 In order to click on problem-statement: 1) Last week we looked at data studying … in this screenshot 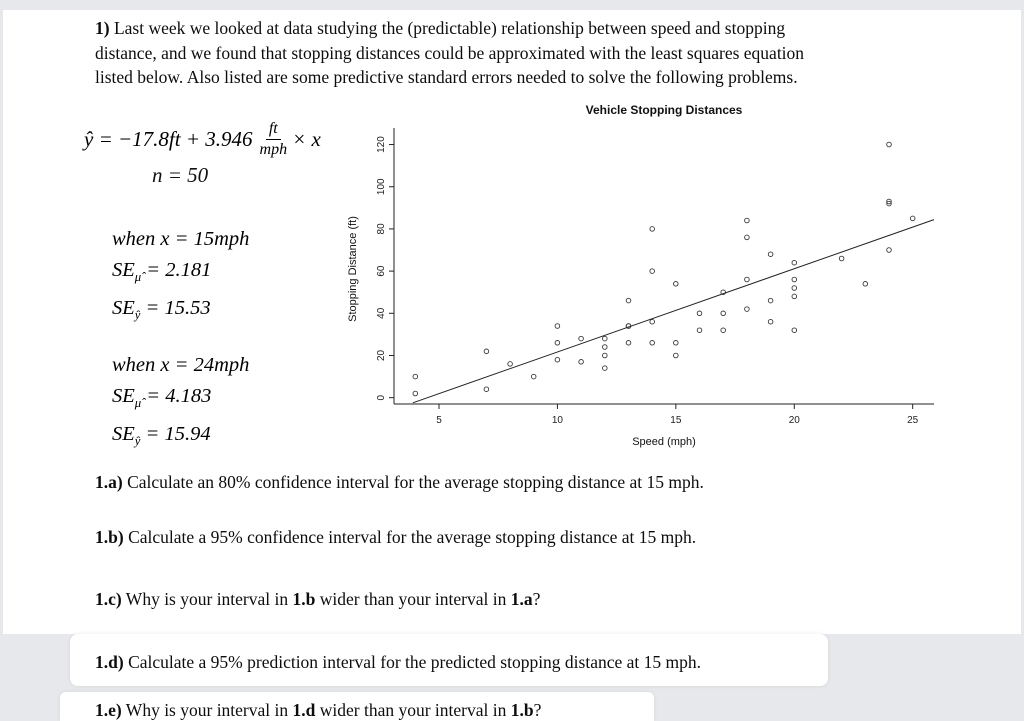, I will do `click(524, 53)`.